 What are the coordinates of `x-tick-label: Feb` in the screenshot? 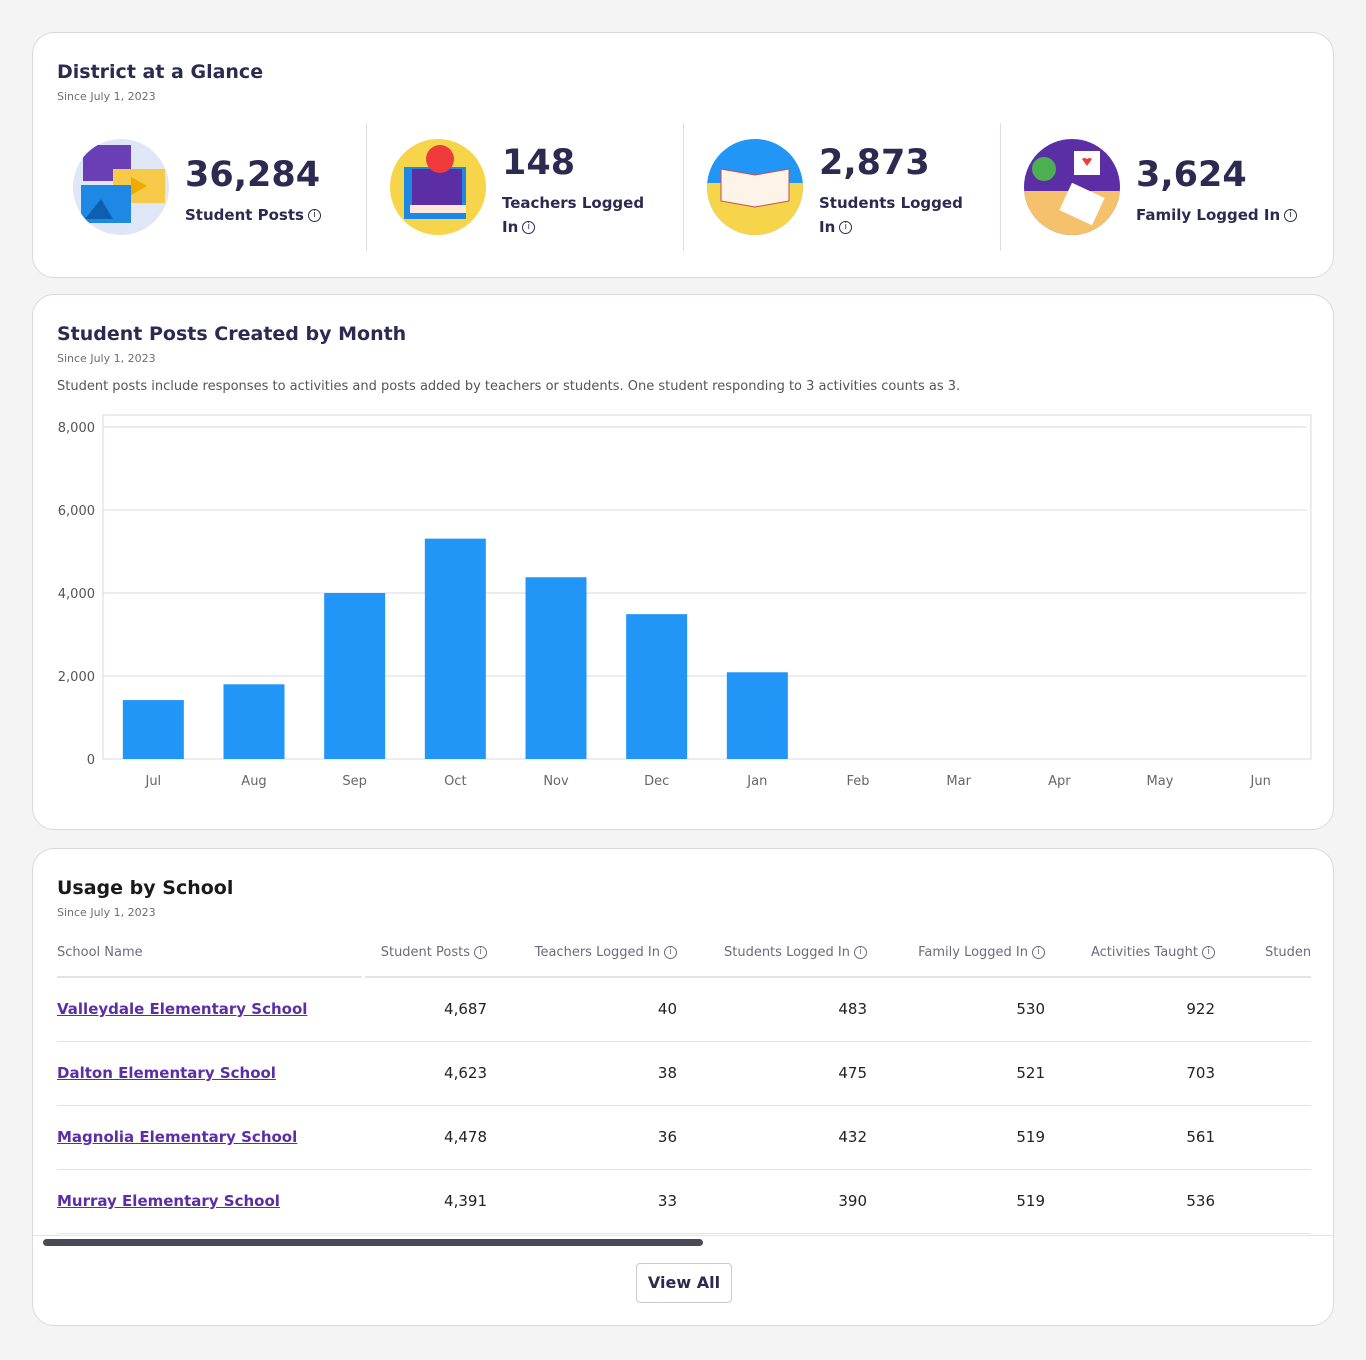 It's located at (857, 781).